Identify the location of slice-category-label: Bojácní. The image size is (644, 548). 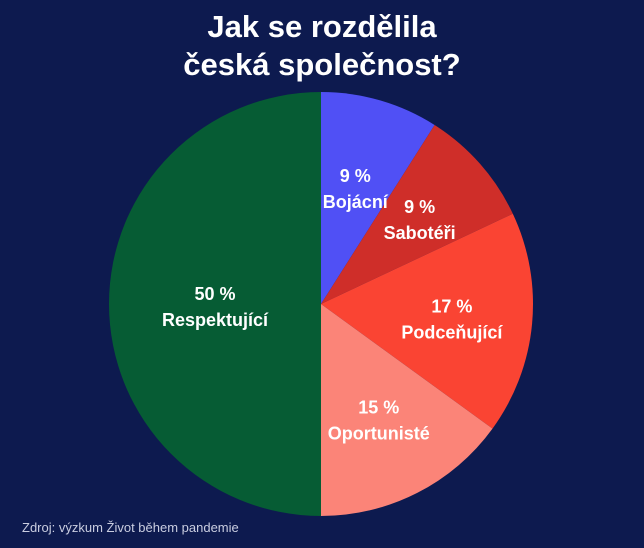
(356, 202).